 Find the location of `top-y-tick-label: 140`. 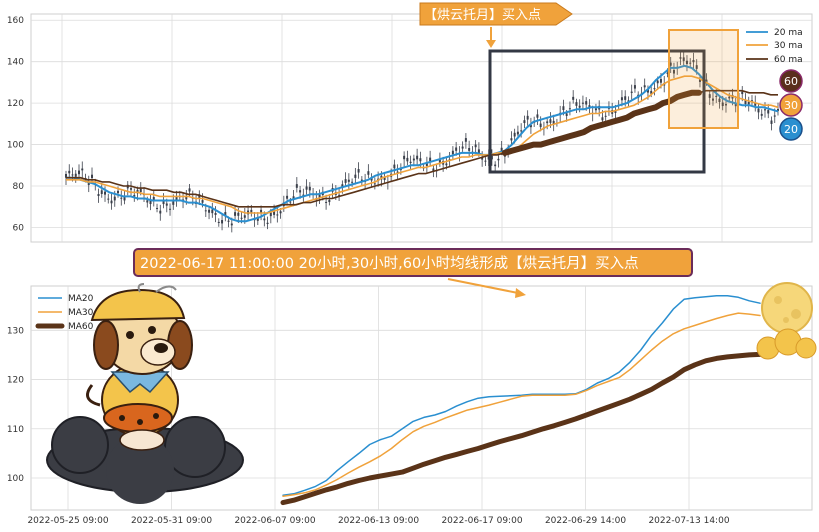

top-y-tick-label: 140 is located at coordinates (15, 63).